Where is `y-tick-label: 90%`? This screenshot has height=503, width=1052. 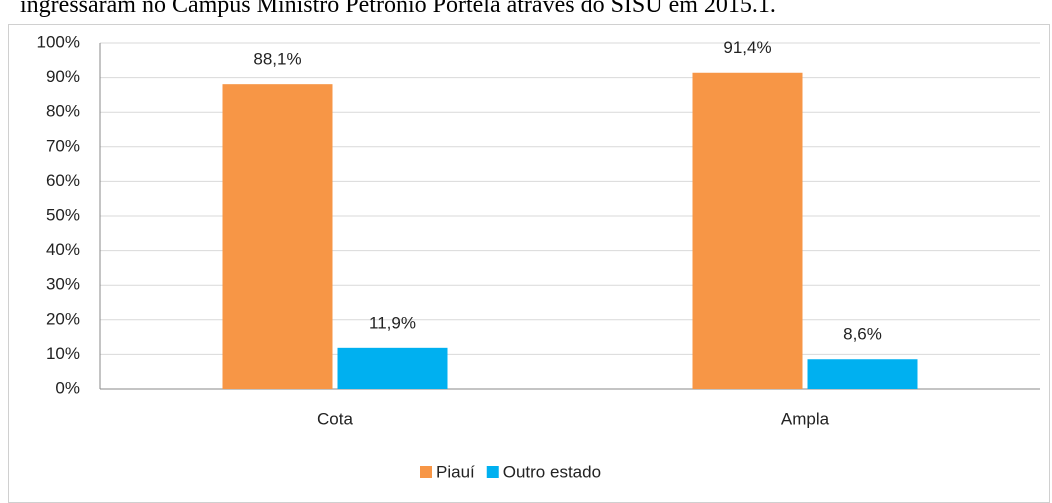 y-tick-label: 90% is located at coordinates (63, 76).